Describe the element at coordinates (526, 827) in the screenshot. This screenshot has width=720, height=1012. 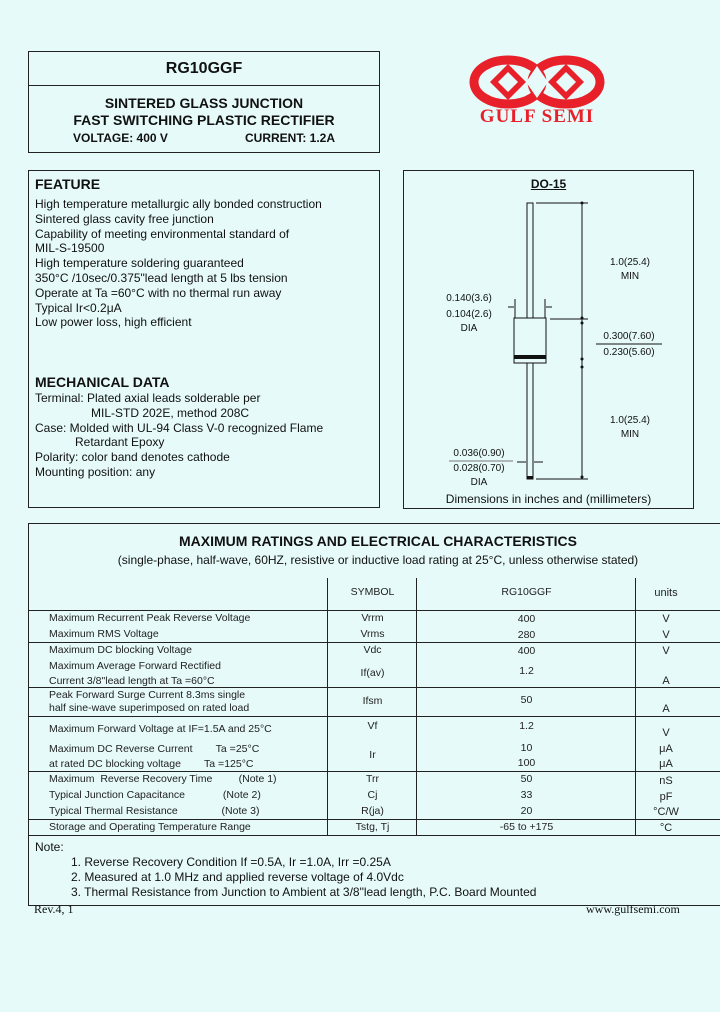
I see `value: -65 to +175` at that location.